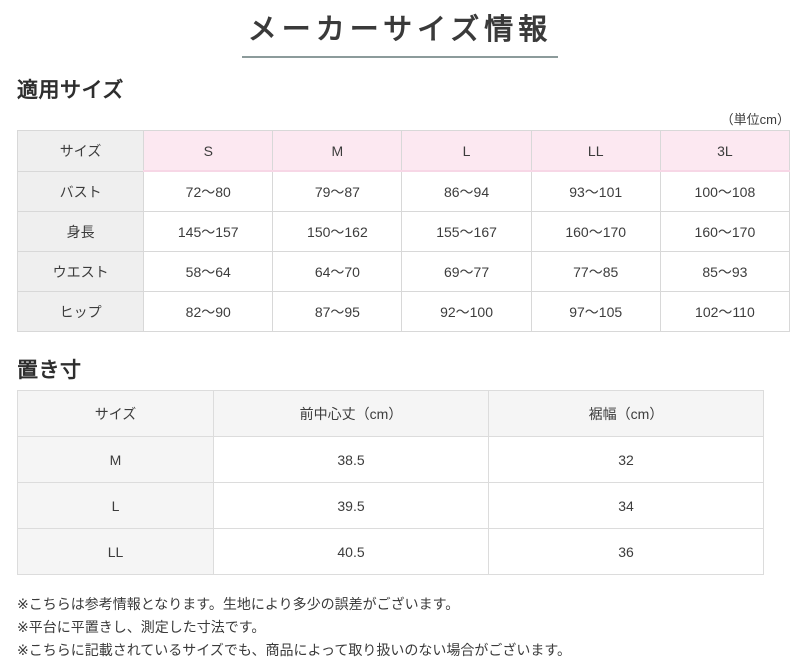  What do you see at coordinates (115, 552) in the screenshot?
I see `row-label-ll: LL` at bounding box center [115, 552].